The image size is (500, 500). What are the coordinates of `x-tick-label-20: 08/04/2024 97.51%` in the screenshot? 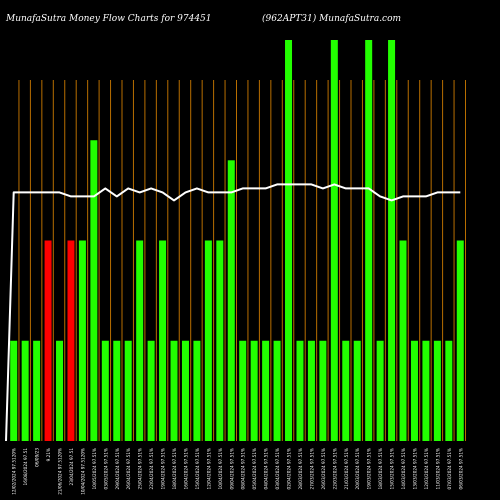 It's located at (243, 468).